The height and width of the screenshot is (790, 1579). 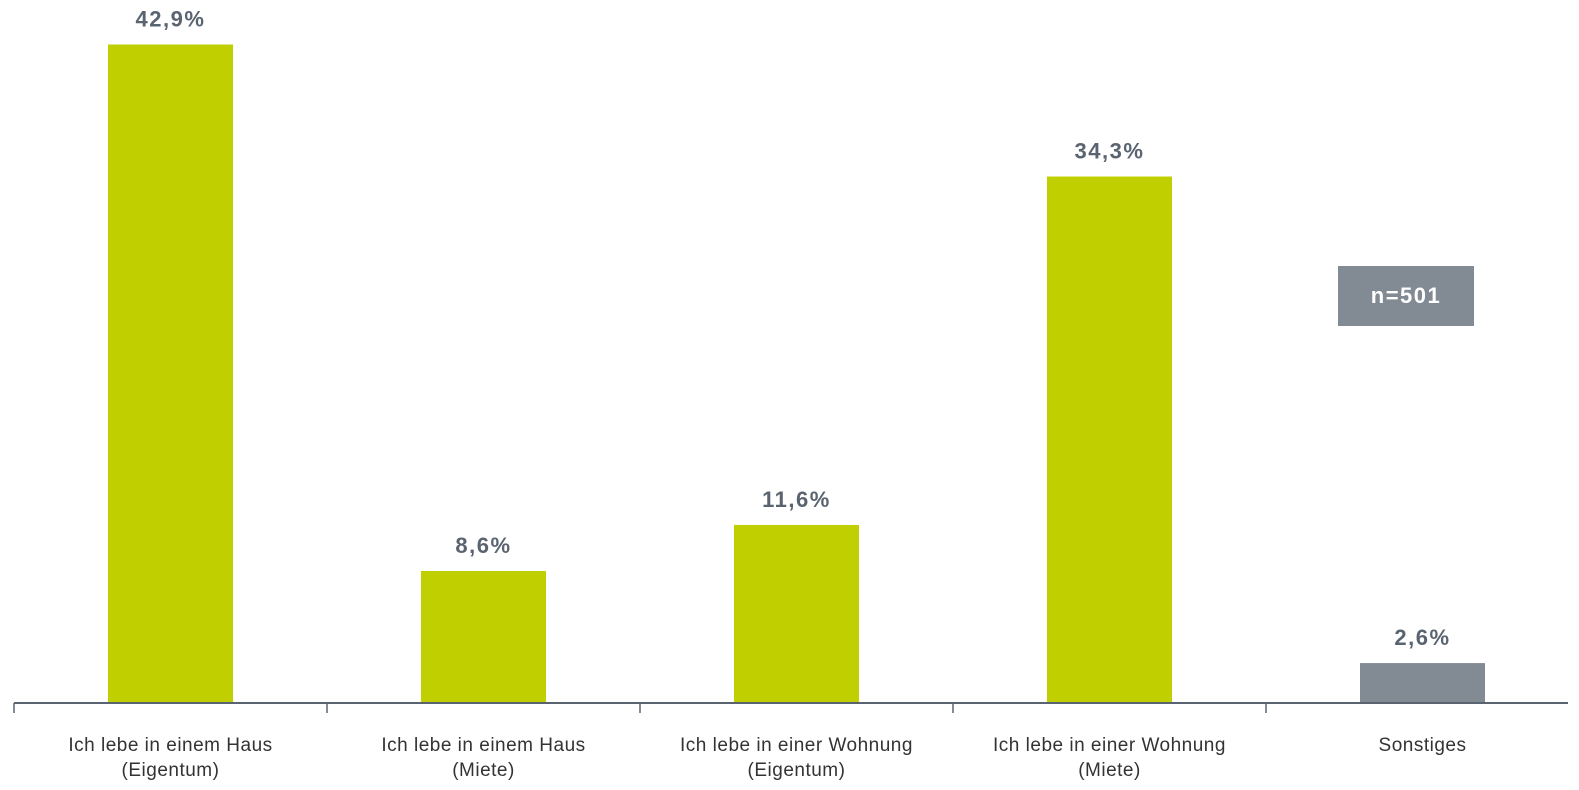 I want to click on annotation-box, so click(x=1406, y=296).